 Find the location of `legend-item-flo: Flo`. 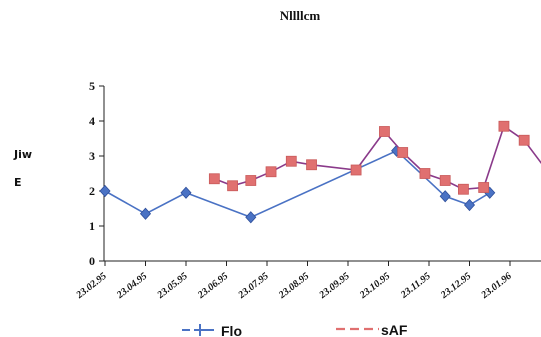

legend-item-flo: Flo is located at coordinates (212, 330).